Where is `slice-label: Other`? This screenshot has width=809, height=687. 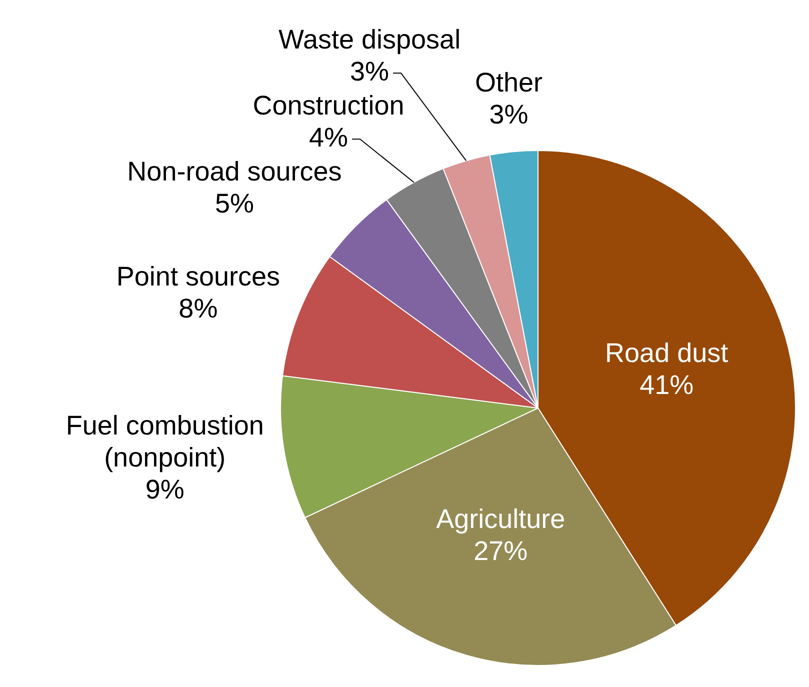 slice-label: Other is located at coordinates (508, 82).